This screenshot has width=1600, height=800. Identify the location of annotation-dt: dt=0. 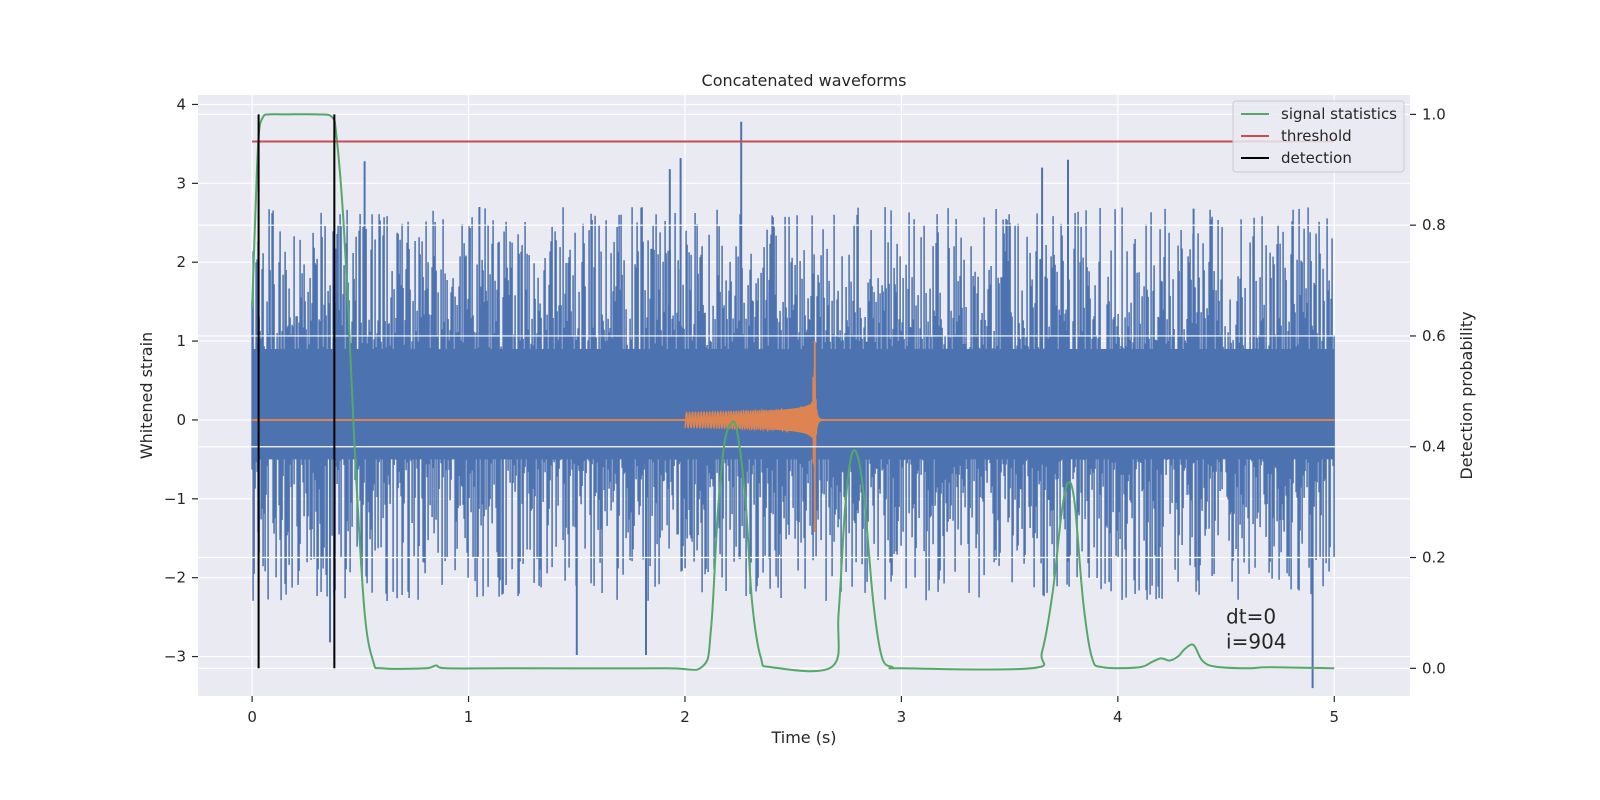
(1251, 616).